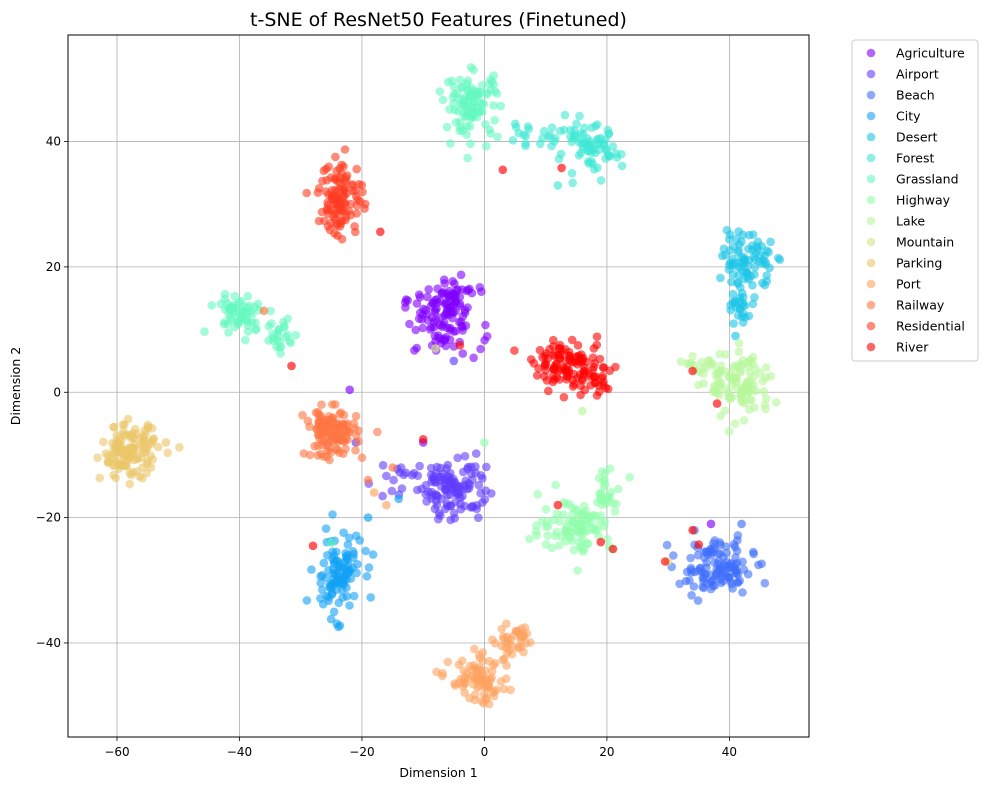  What do you see at coordinates (485, 752) in the screenshot?
I see `x-tick-label: 0` at bounding box center [485, 752].